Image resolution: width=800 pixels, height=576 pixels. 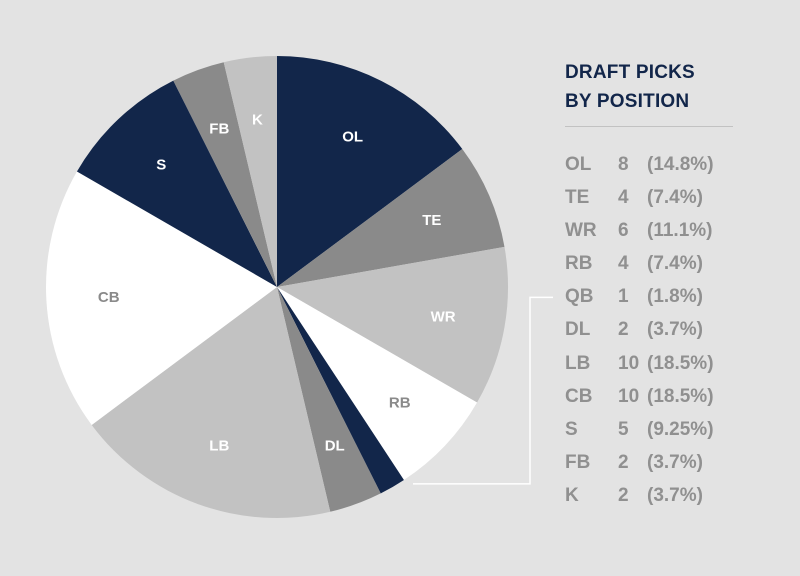 What do you see at coordinates (443, 316) in the screenshot?
I see `slice-label-wr: WR` at bounding box center [443, 316].